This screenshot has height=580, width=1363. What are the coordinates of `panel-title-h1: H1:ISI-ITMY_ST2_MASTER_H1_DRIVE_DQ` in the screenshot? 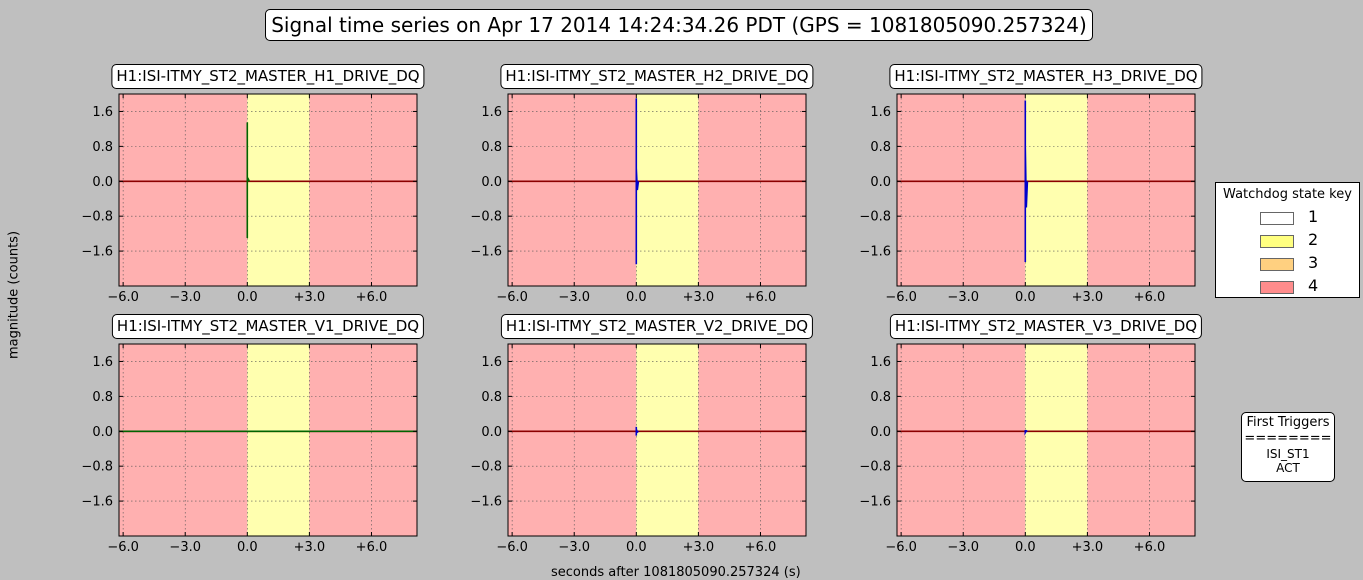 It's located at (268, 76).